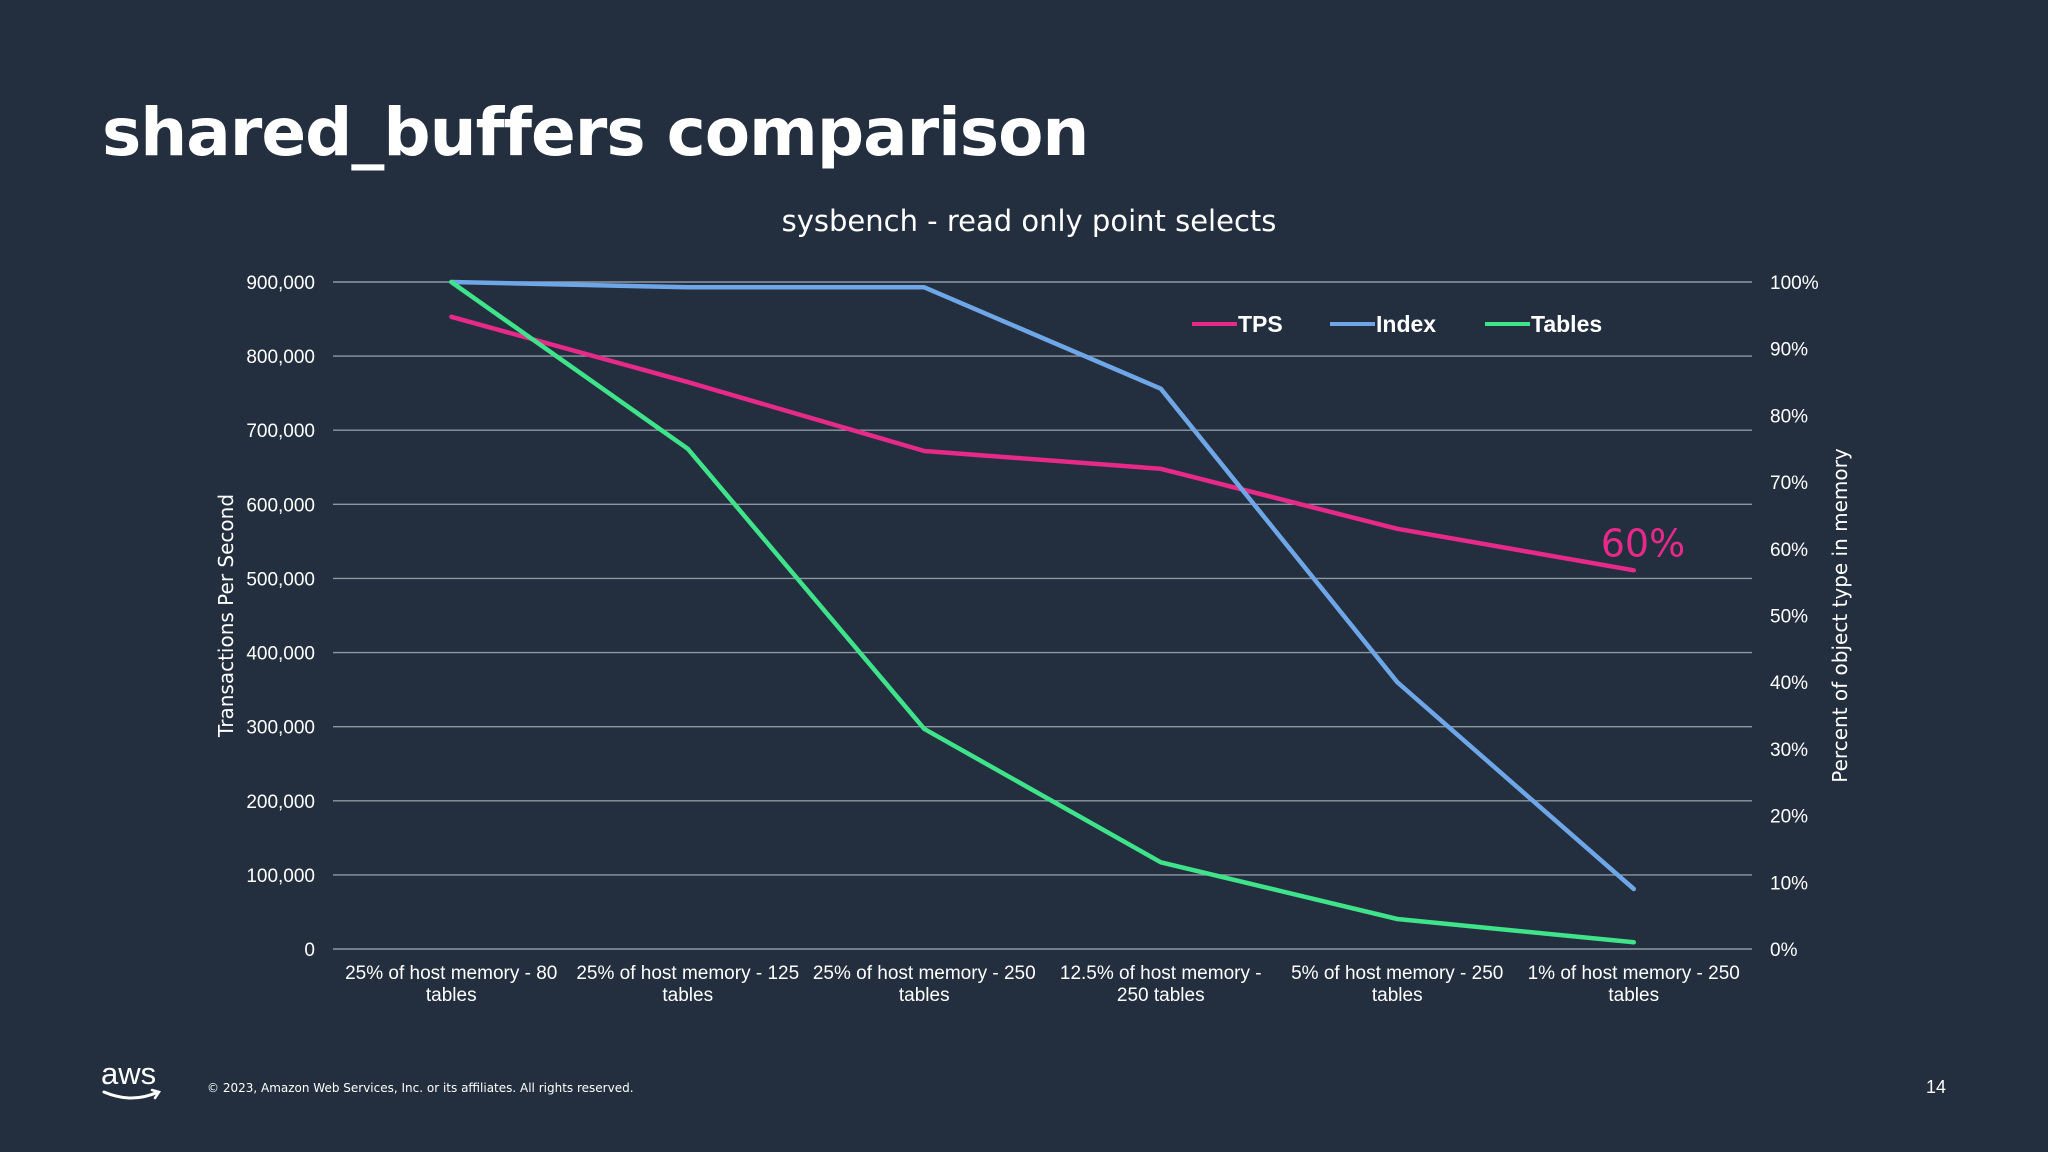 This screenshot has width=2048, height=1152. What do you see at coordinates (280, 505) in the screenshot?
I see `y-left-tick-label: 600,000` at bounding box center [280, 505].